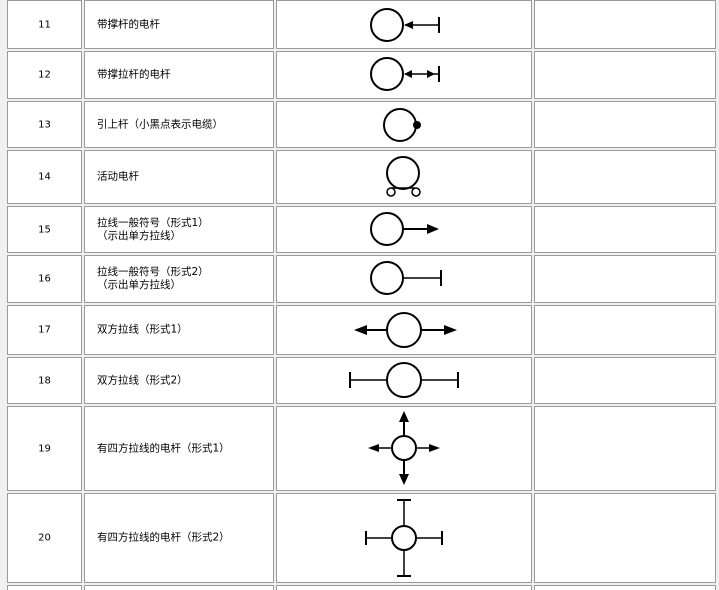  I want to click on row-number: 19, so click(44, 448).